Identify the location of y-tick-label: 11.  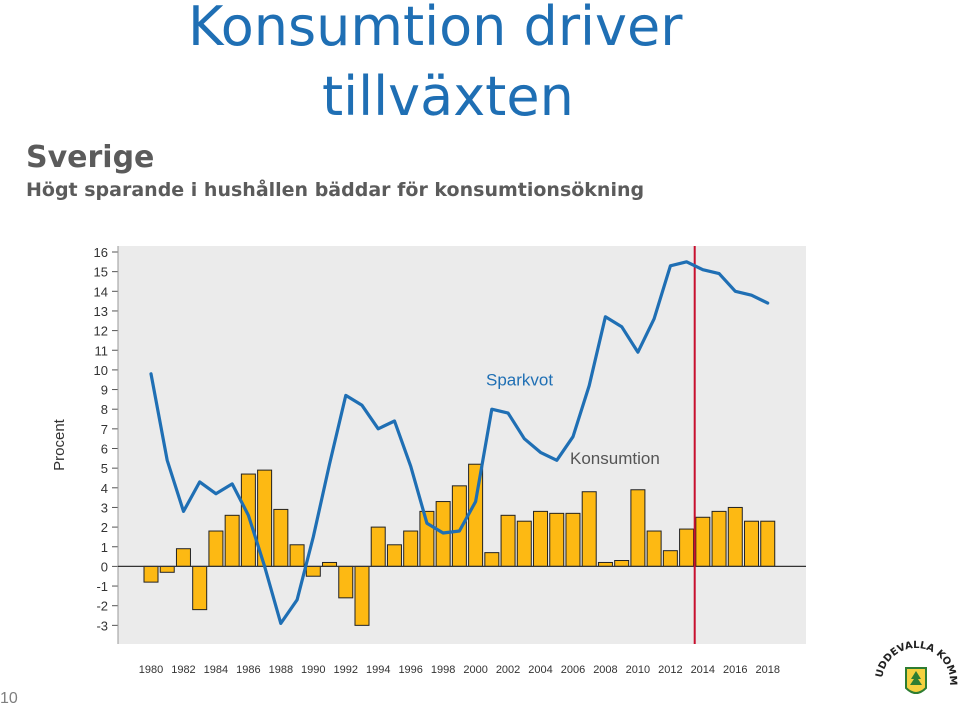
(102, 350).